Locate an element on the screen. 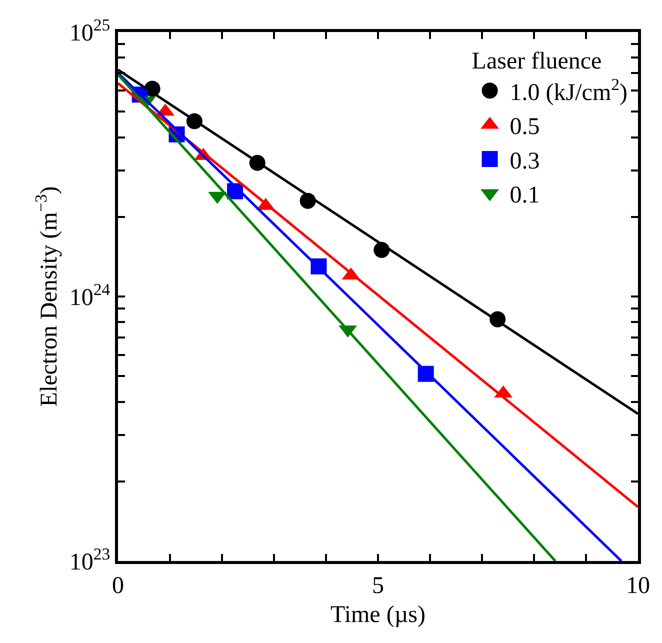 The height and width of the screenshot is (643, 662). y-tick-label: 10$^{23}$ is located at coordinates (89, 560).